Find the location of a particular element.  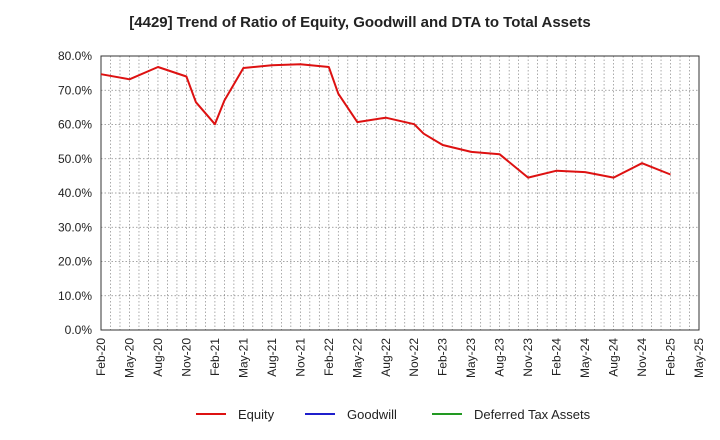

x-tick-label: Aug-21 is located at coordinates (272, 357).